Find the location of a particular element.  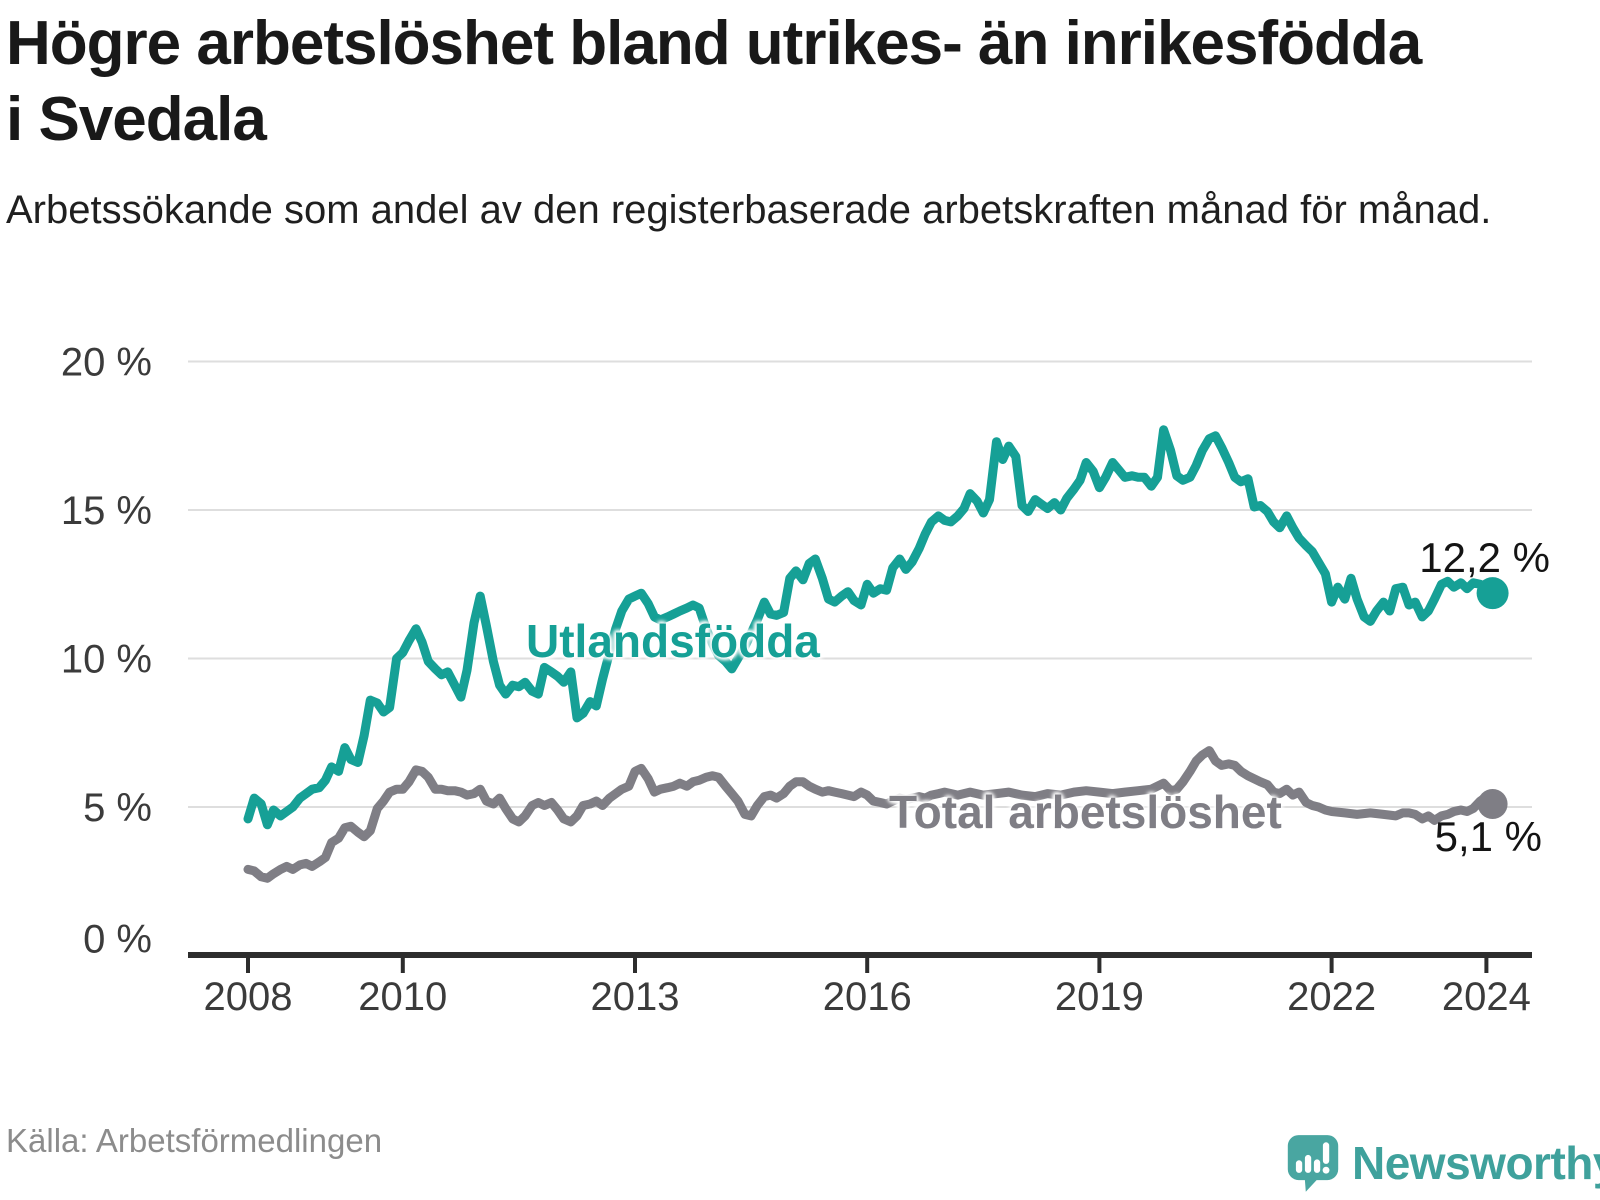

series-line-total-arbetsloshet is located at coordinates (870, 814).